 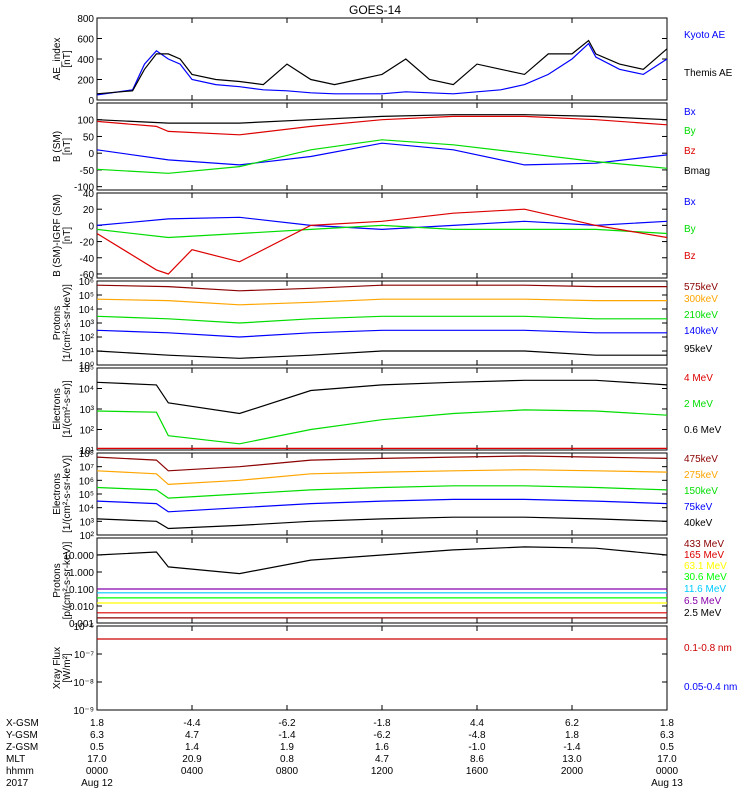 What do you see at coordinates (57, 668) in the screenshot?
I see `y-axis-label: Xray Flux` at bounding box center [57, 668].